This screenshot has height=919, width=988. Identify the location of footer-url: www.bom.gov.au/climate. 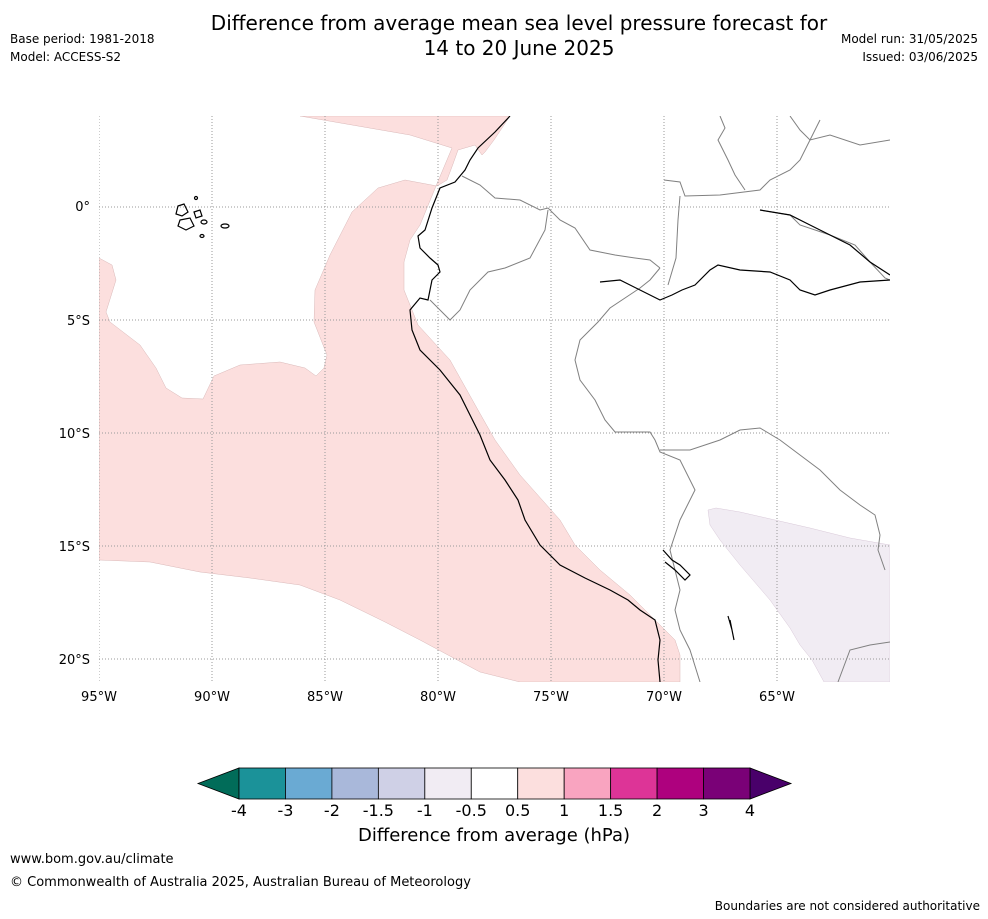
(92, 859).